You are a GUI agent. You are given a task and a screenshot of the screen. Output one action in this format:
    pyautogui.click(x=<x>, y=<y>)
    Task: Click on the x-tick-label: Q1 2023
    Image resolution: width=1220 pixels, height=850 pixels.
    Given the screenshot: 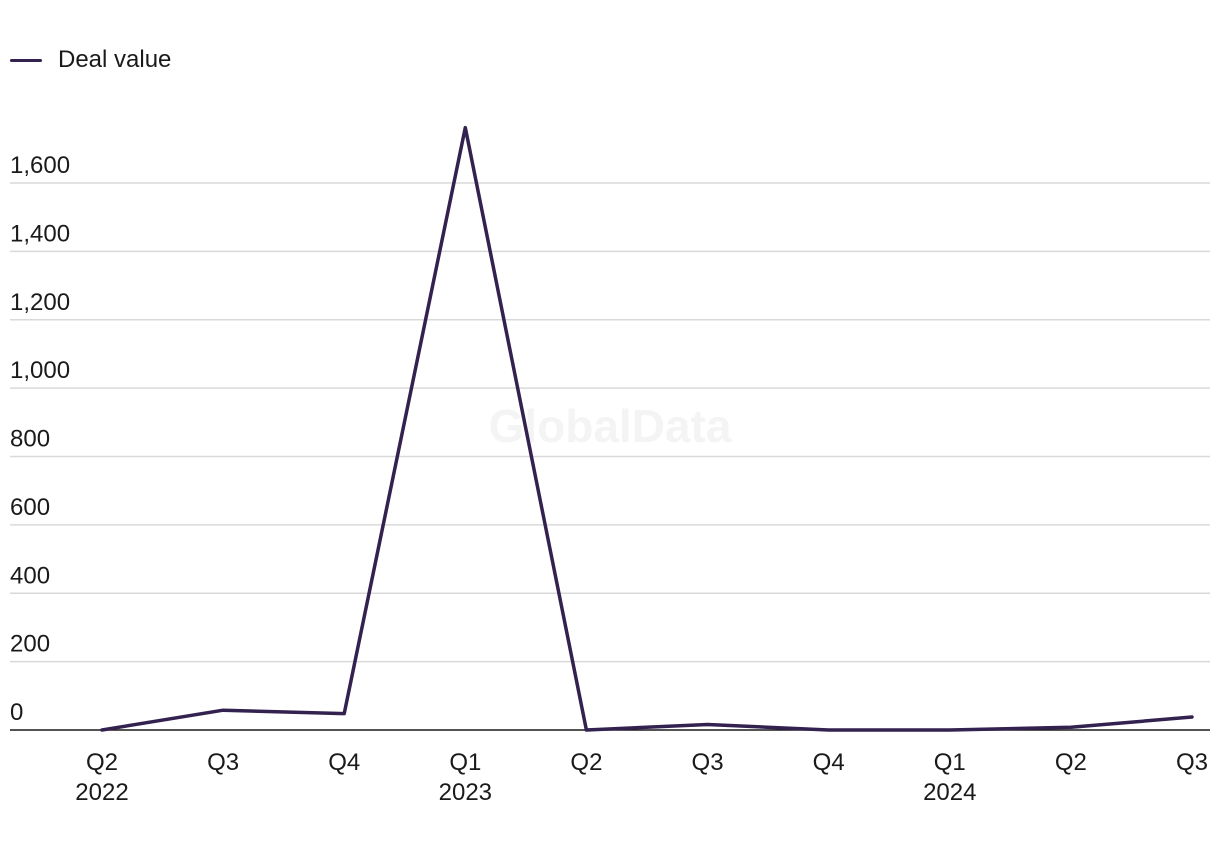 What is the action you would take?
    pyautogui.click(x=465, y=777)
    